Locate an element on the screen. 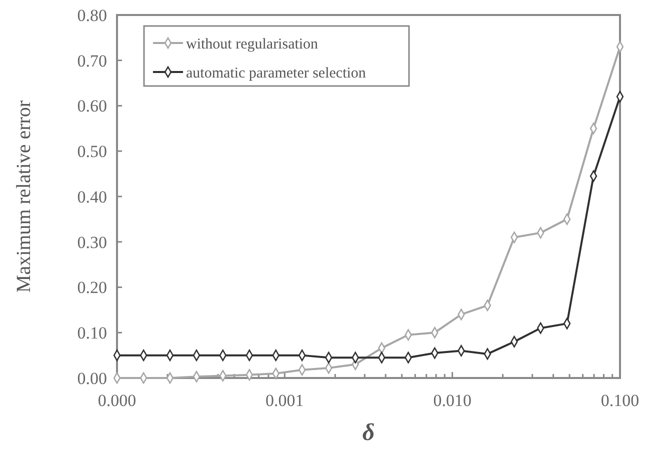 The image size is (662, 450). x-tick-label: 0.100 is located at coordinates (620, 400).